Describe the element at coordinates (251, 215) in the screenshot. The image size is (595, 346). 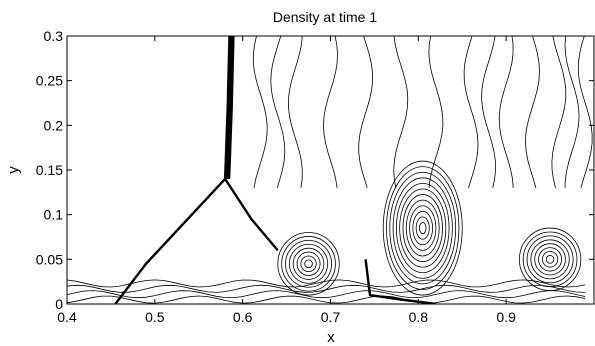
I see `reflected-shock-line` at that location.